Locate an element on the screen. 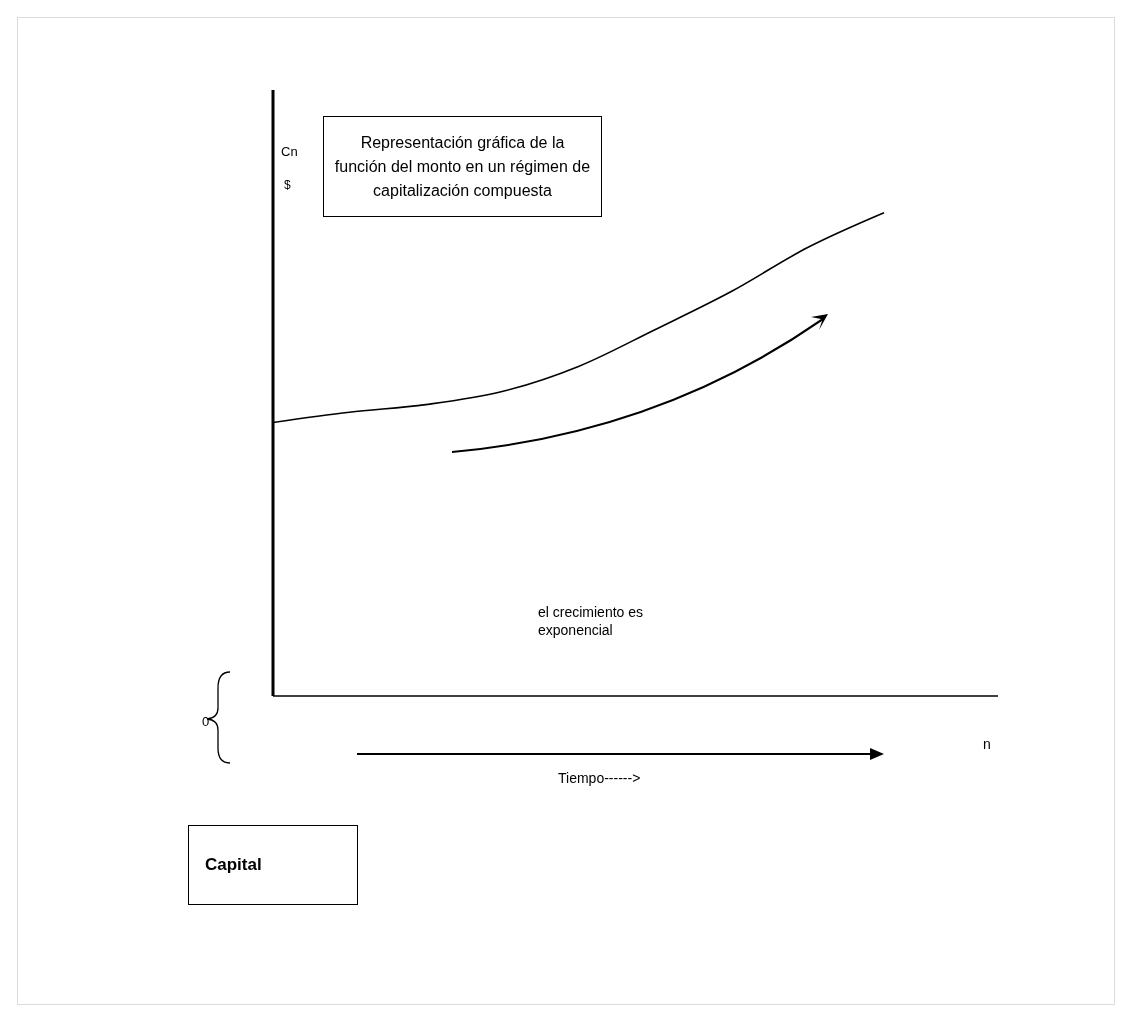 This screenshot has height=1015, width=1134. text: Tiempo------> is located at coordinates (599, 778).